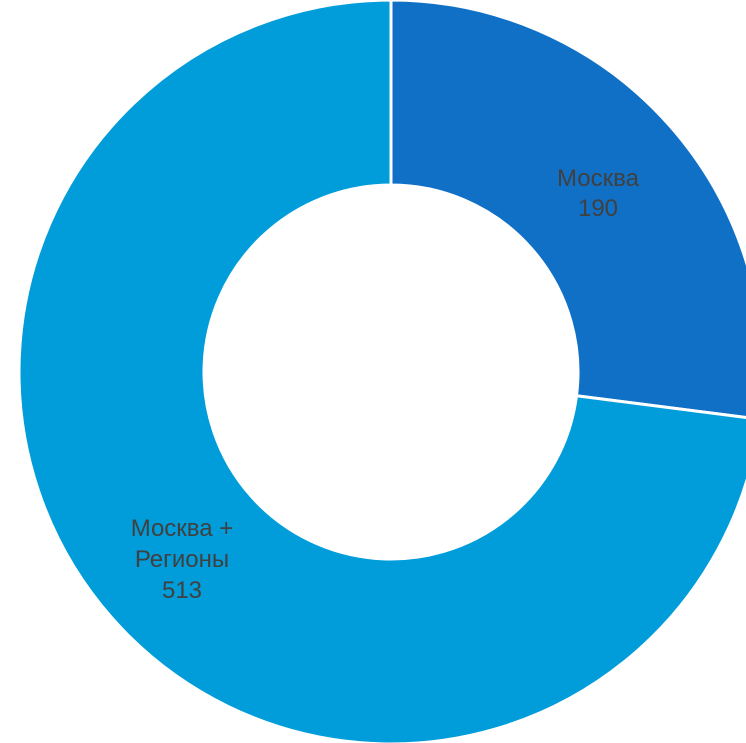  I want to click on data-label-value: 513, so click(182, 590).